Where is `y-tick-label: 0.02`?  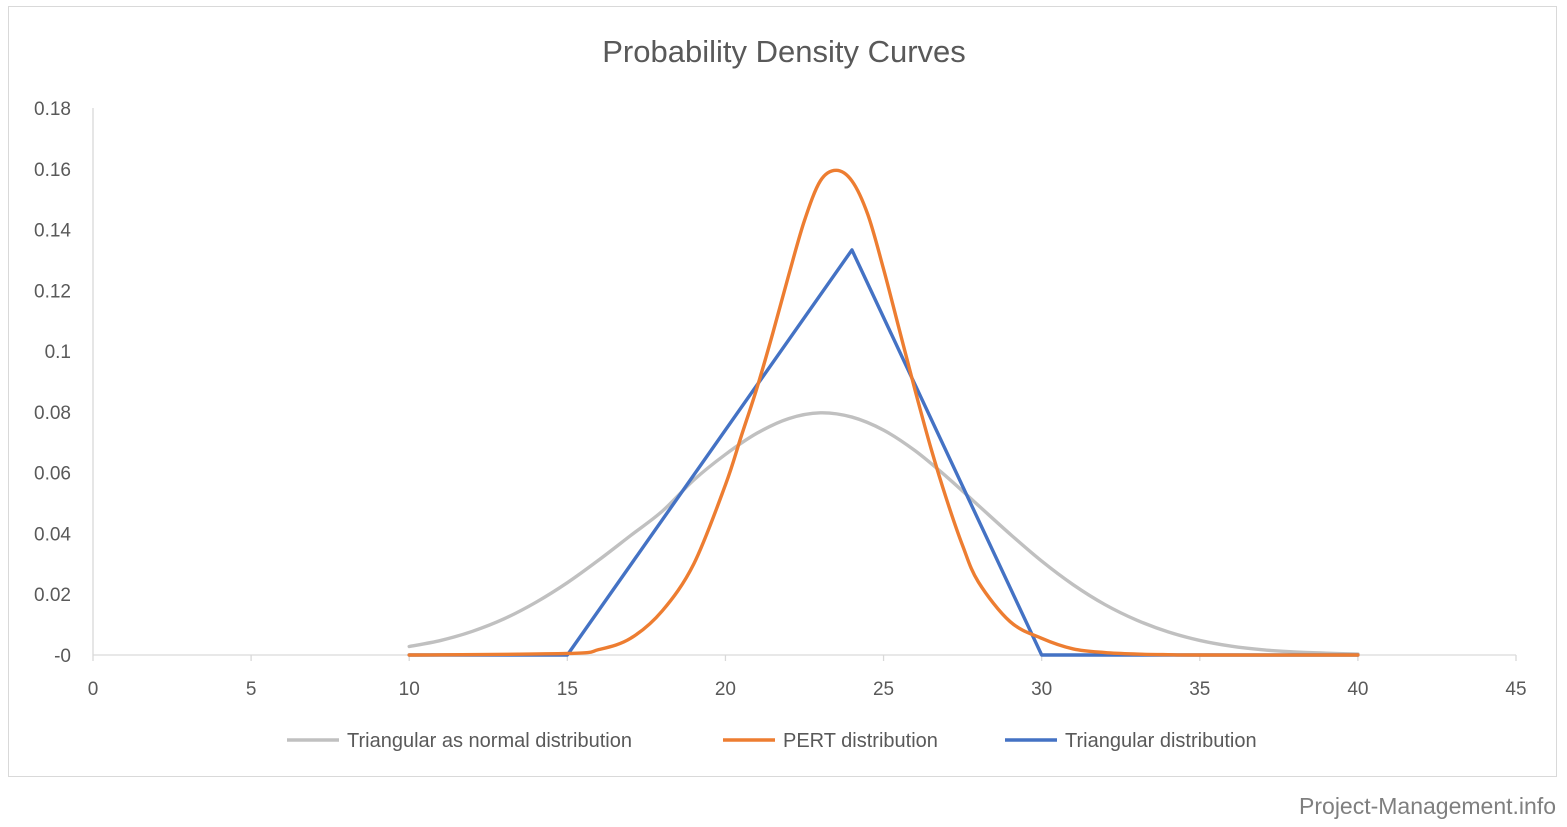
y-tick-label: 0.02 is located at coordinates (52, 595).